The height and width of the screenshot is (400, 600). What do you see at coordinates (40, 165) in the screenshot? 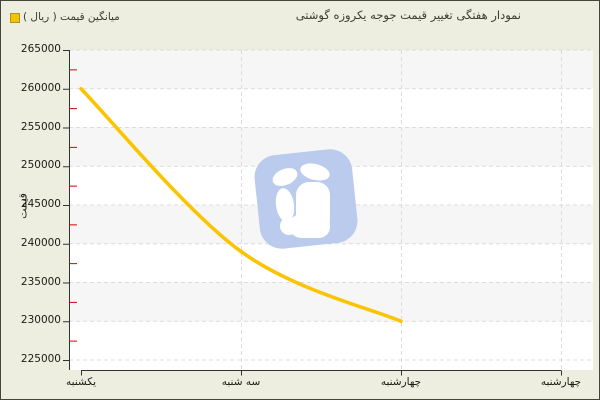
I see `y-tick-label: 250000` at bounding box center [40, 165].